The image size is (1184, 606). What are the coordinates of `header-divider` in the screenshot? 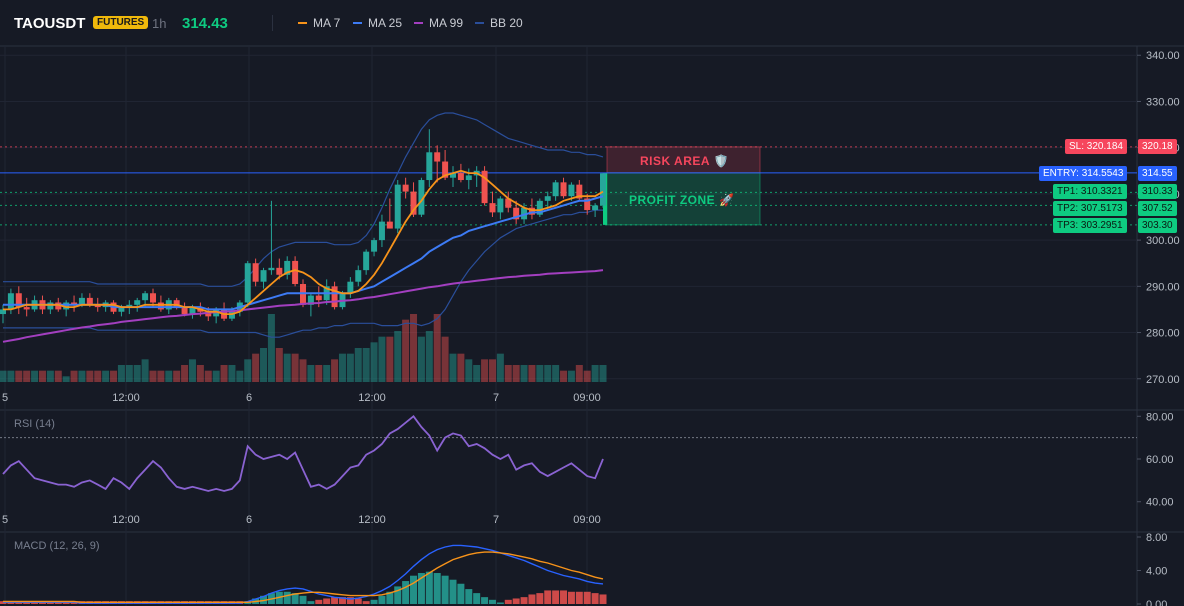 It's located at (272, 23).